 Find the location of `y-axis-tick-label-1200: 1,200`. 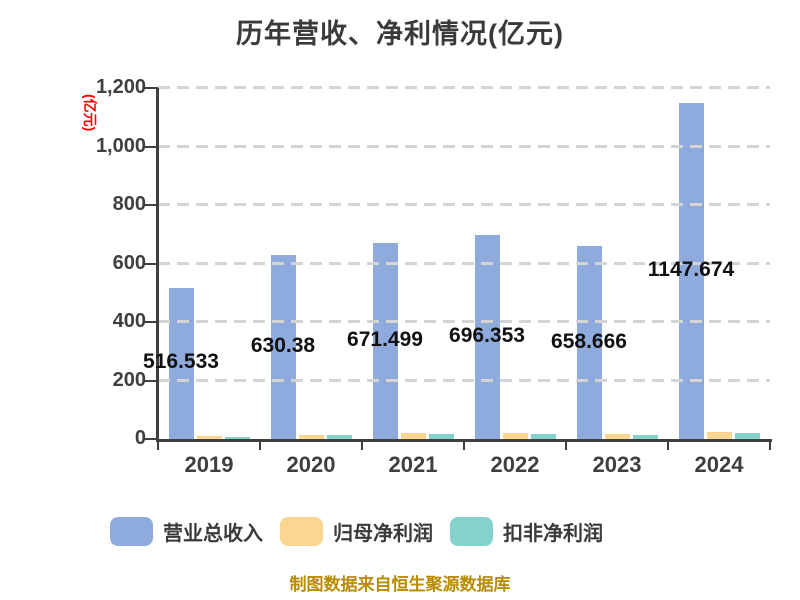

y-axis-tick-label-1200: 1,200 is located at coordinates (120, 87).